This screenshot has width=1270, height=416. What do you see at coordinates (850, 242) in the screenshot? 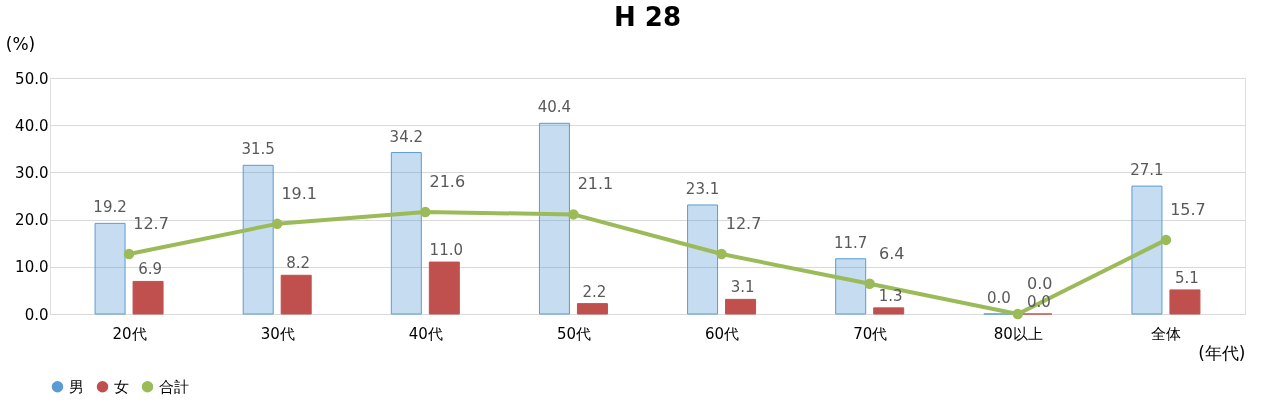
I see `data-label: 11.7` at bounding box center [850, 242].